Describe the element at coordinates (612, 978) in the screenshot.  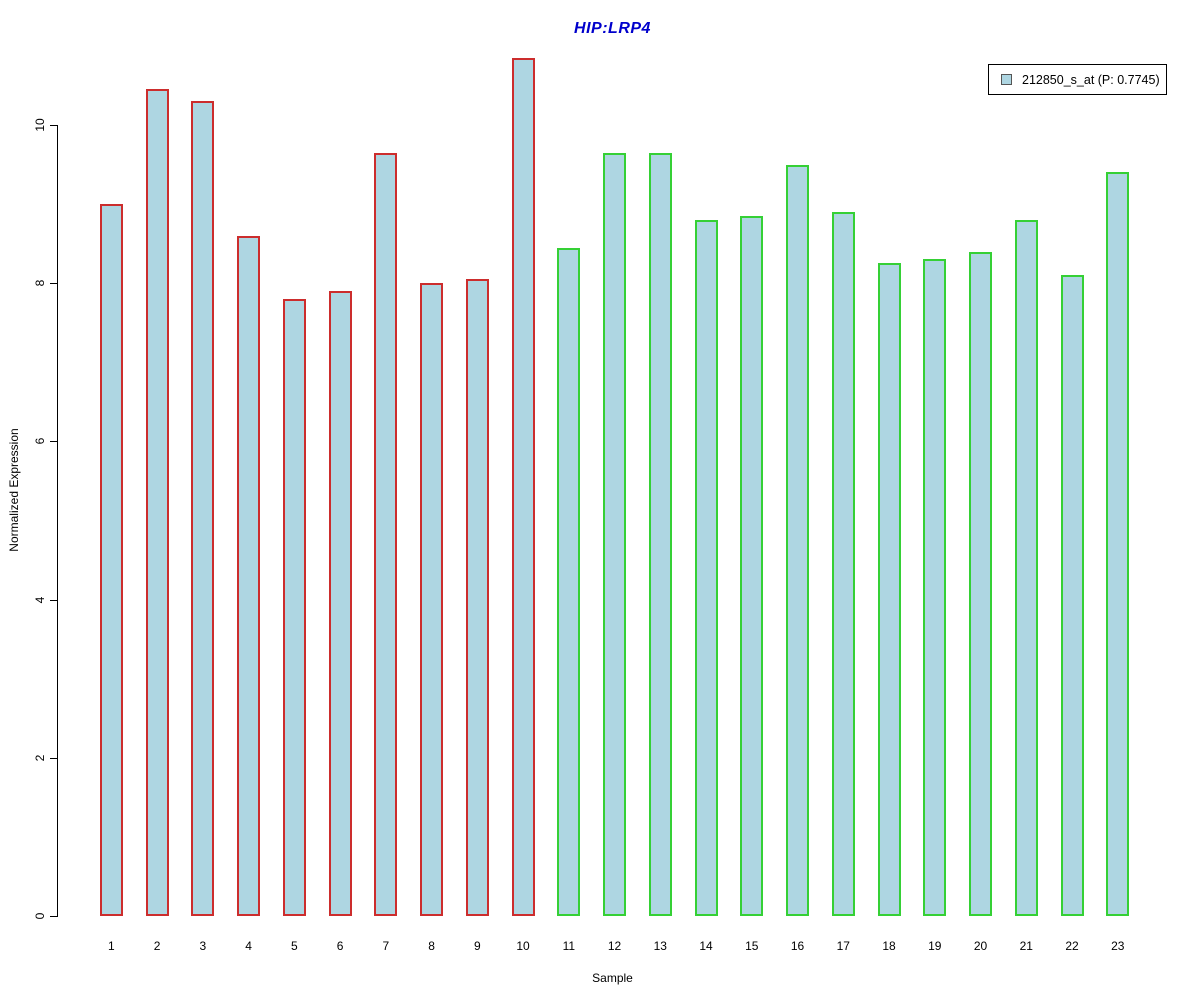
I see `x-axis-title: Sample` at that location.